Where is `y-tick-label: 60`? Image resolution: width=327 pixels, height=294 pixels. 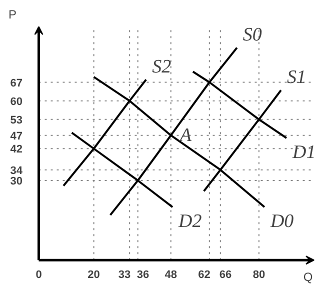
y-tick-label: 60 is located at coordinates (16, 102).